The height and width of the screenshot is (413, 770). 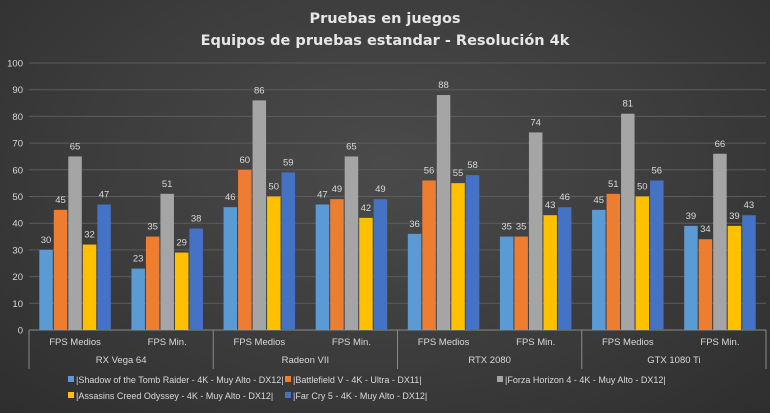 I want to click on data-label: 43, so click(x=550, y=205).